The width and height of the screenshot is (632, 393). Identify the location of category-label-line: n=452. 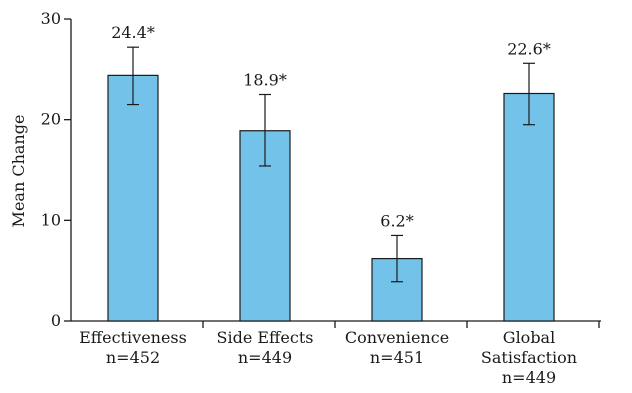
(133, 357).